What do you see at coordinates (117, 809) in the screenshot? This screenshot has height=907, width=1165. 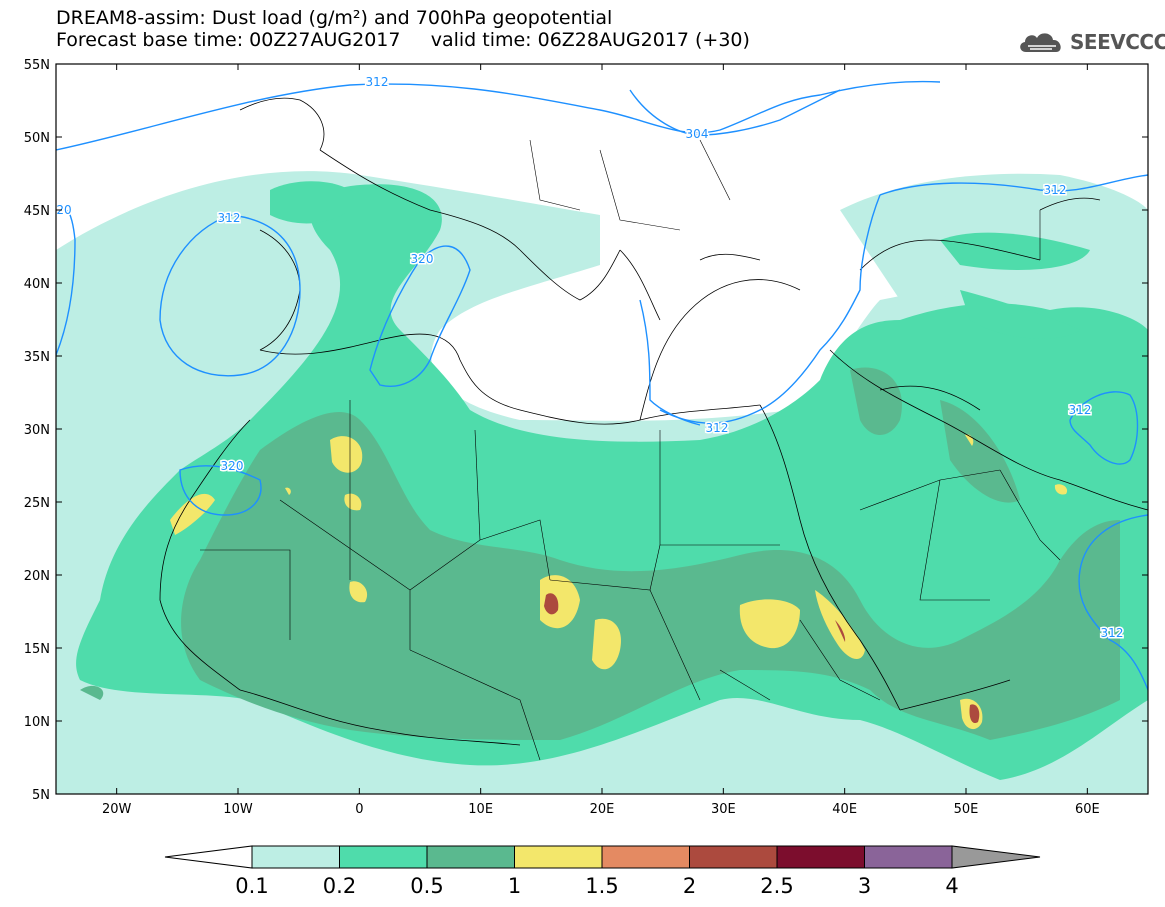 I see `lon-label: 20W` at bounding box center [117, 809].